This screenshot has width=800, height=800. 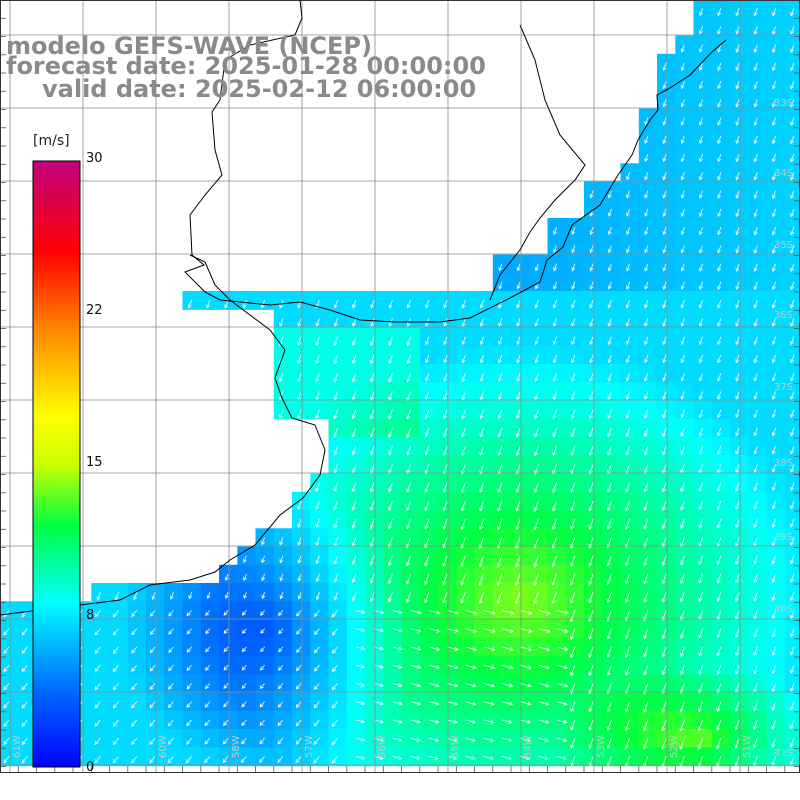 I want to click on colorbar-tick-22: 22, so click(x=94, y=310).